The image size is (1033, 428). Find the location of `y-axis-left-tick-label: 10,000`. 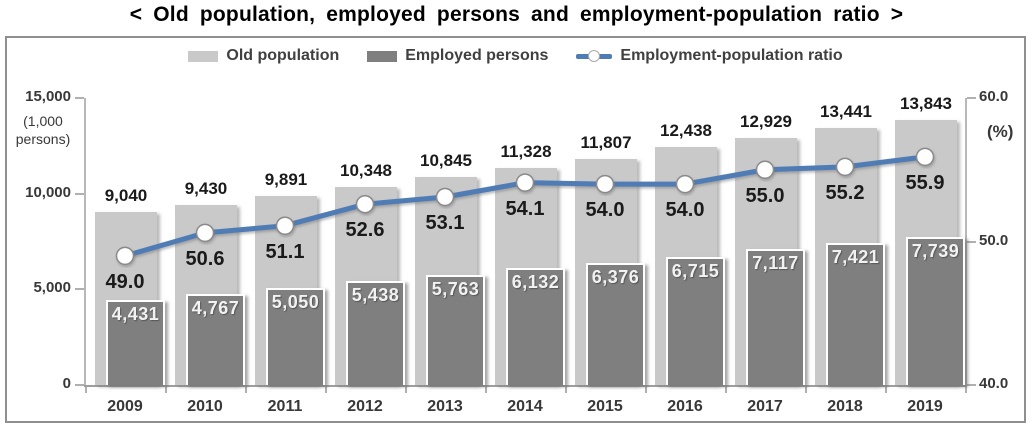

y-axis-left-tick-label: 10,000 is located at coordinates (48, 192).